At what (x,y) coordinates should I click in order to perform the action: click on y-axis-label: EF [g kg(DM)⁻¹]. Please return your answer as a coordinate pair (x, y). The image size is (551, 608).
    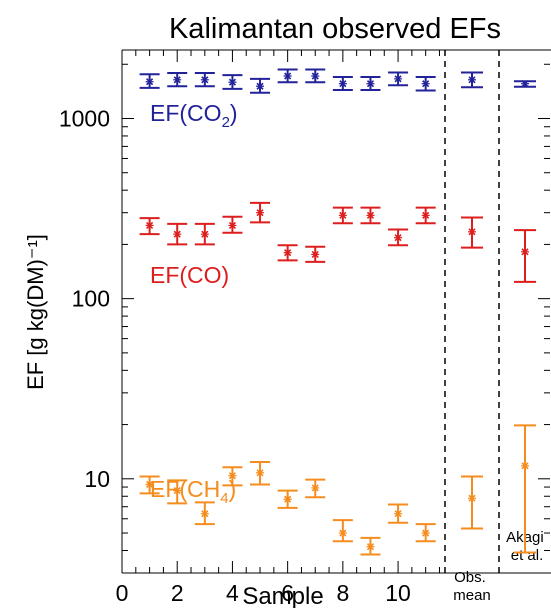
    Looking at the image, I should click on (35, 312).